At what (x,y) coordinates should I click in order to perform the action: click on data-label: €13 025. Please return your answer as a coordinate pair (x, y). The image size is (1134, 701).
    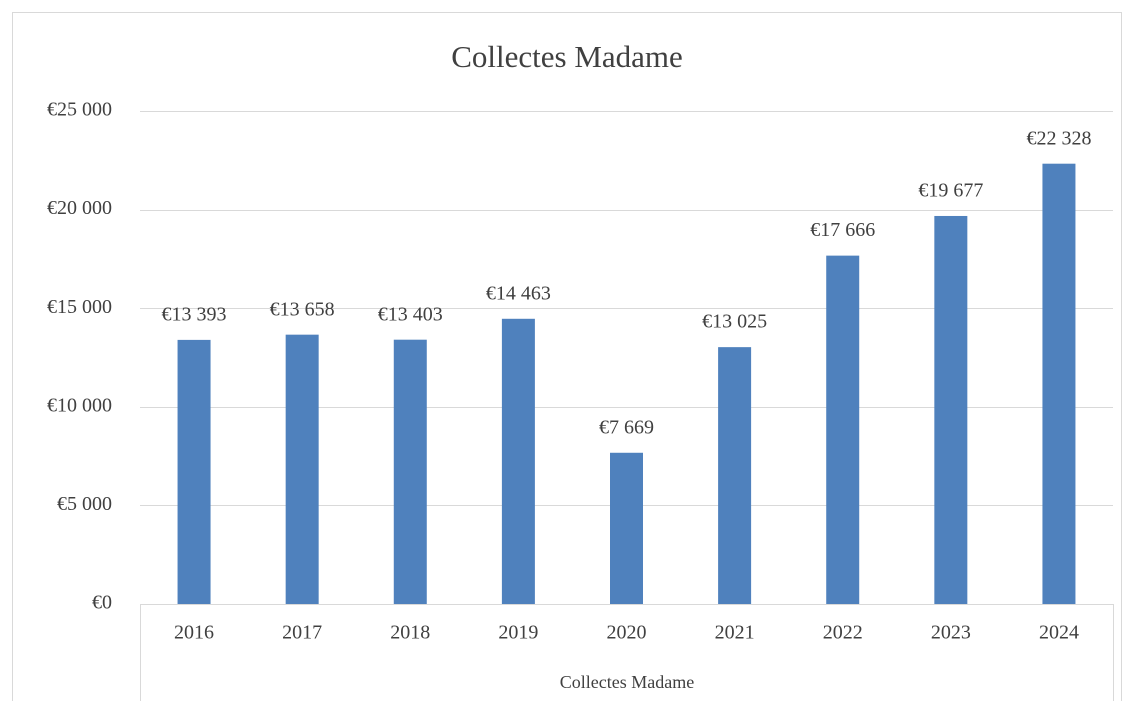
    Looking at the image, I should click on (734, 322).